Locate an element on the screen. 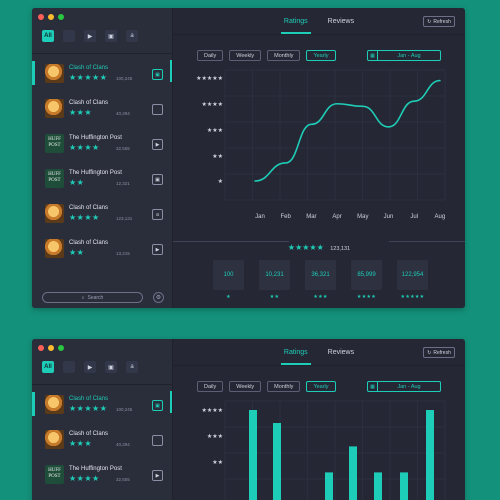 This screenshot has width=500, height=500. app-list-item: HUFF POST The Huffington Post ★★ 12,321 ▣ is located at coordinates (102, 182).